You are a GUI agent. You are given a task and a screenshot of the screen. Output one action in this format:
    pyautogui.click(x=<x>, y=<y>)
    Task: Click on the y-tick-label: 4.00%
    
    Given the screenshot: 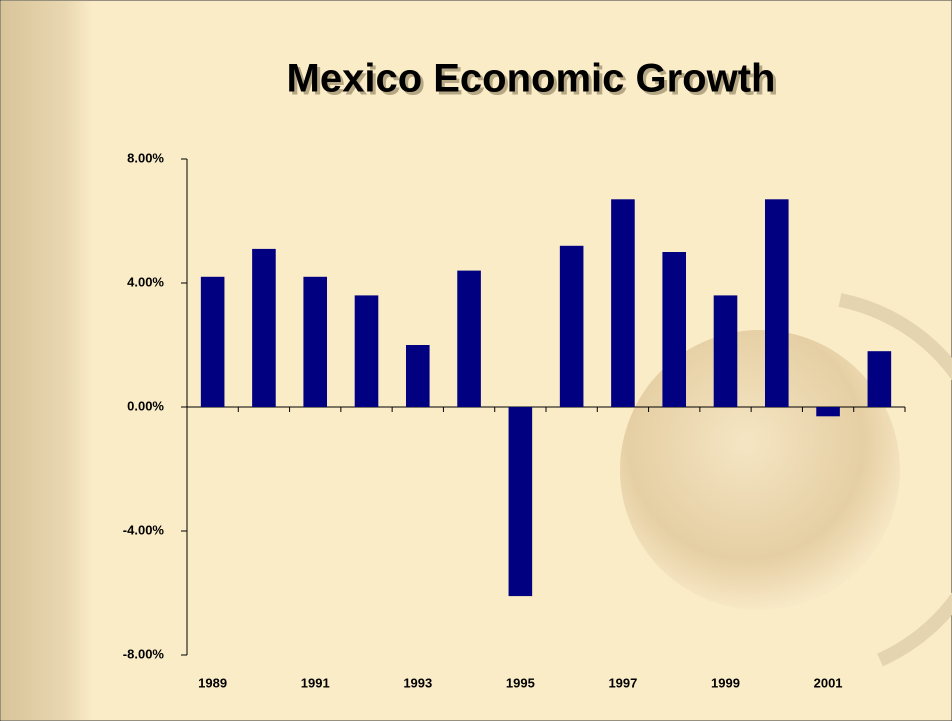 What is the action you would take?
    pyautogui.click(x=145, y=281)
    